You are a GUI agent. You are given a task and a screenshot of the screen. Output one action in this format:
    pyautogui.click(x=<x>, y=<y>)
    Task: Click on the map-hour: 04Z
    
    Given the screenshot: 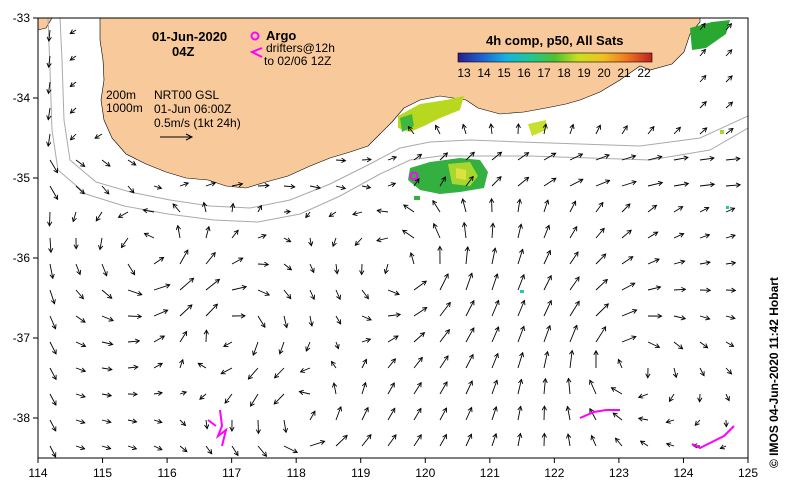 What is the action you would take?
    pyautogui.click(x=183, y=51)
    